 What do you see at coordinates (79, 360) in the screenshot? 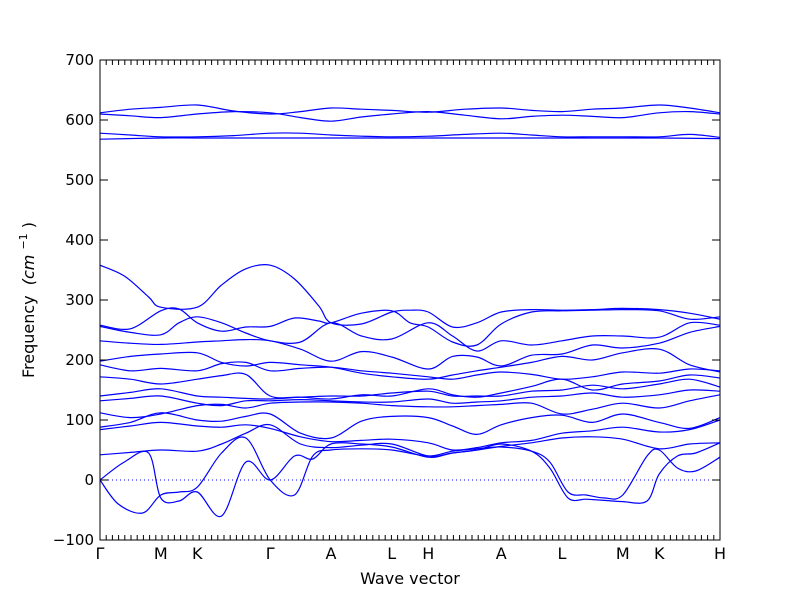
I see `y-tick-label: 200` at bounding box center [79, 360].